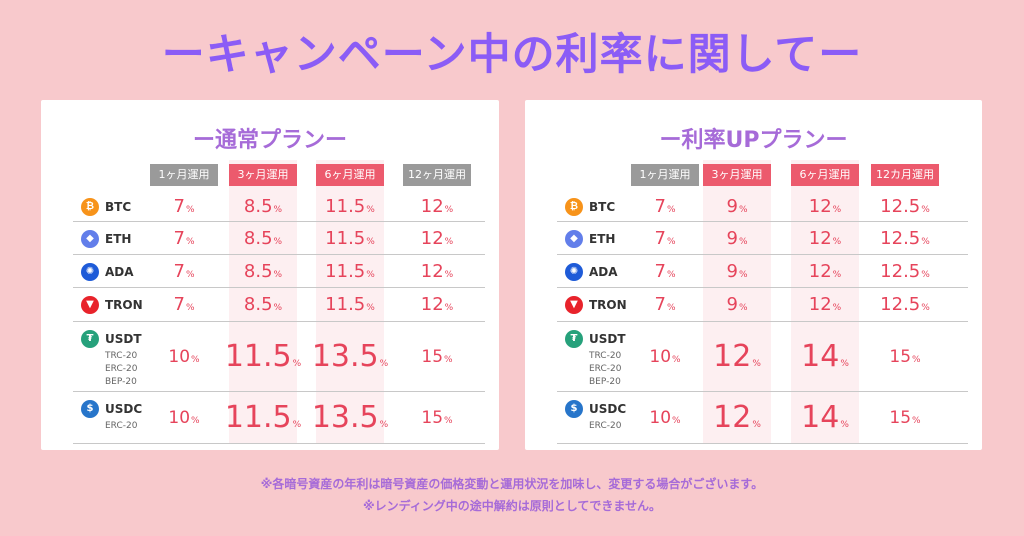 The image size is (1024, 536). I want to click on rate-up-plan-title: ー利率UPプランー, so click(753, 140).